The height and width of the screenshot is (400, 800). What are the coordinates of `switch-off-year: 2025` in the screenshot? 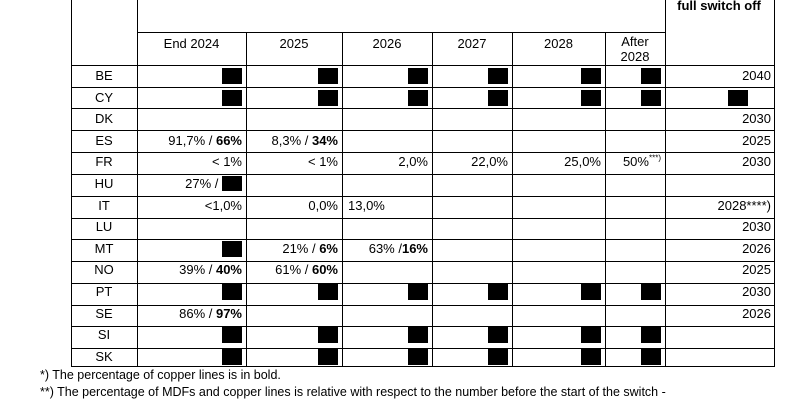 It's located at (756, 269).